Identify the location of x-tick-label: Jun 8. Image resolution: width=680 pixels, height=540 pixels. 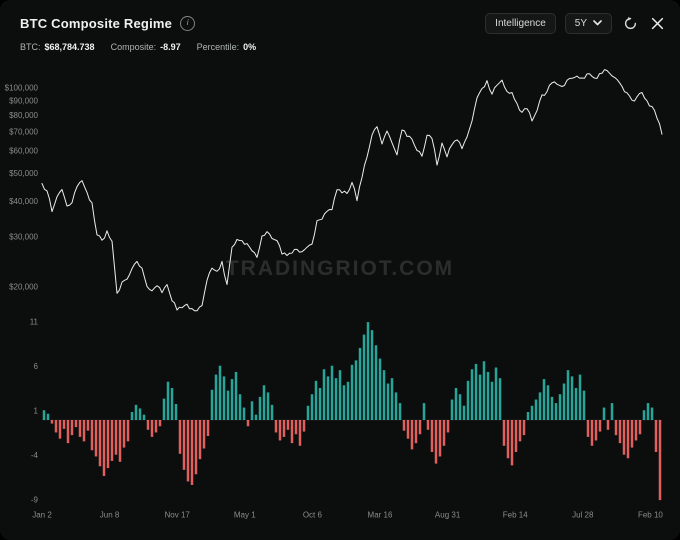
(110, 515).